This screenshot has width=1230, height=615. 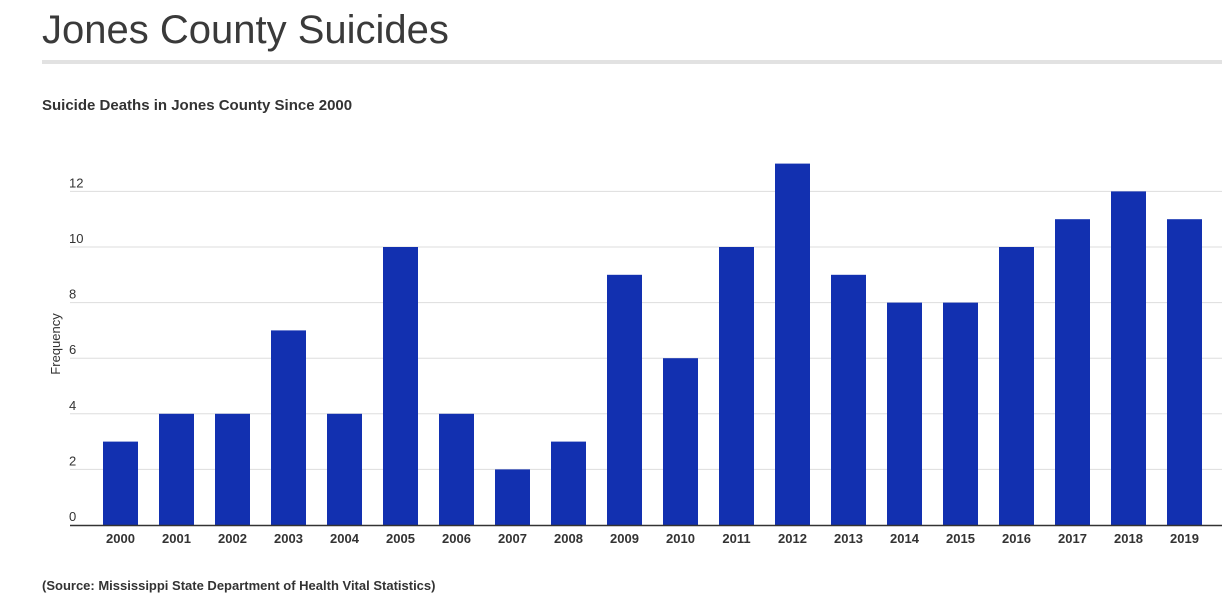 I want to click on bar-2015, so click(x=960, y=413).